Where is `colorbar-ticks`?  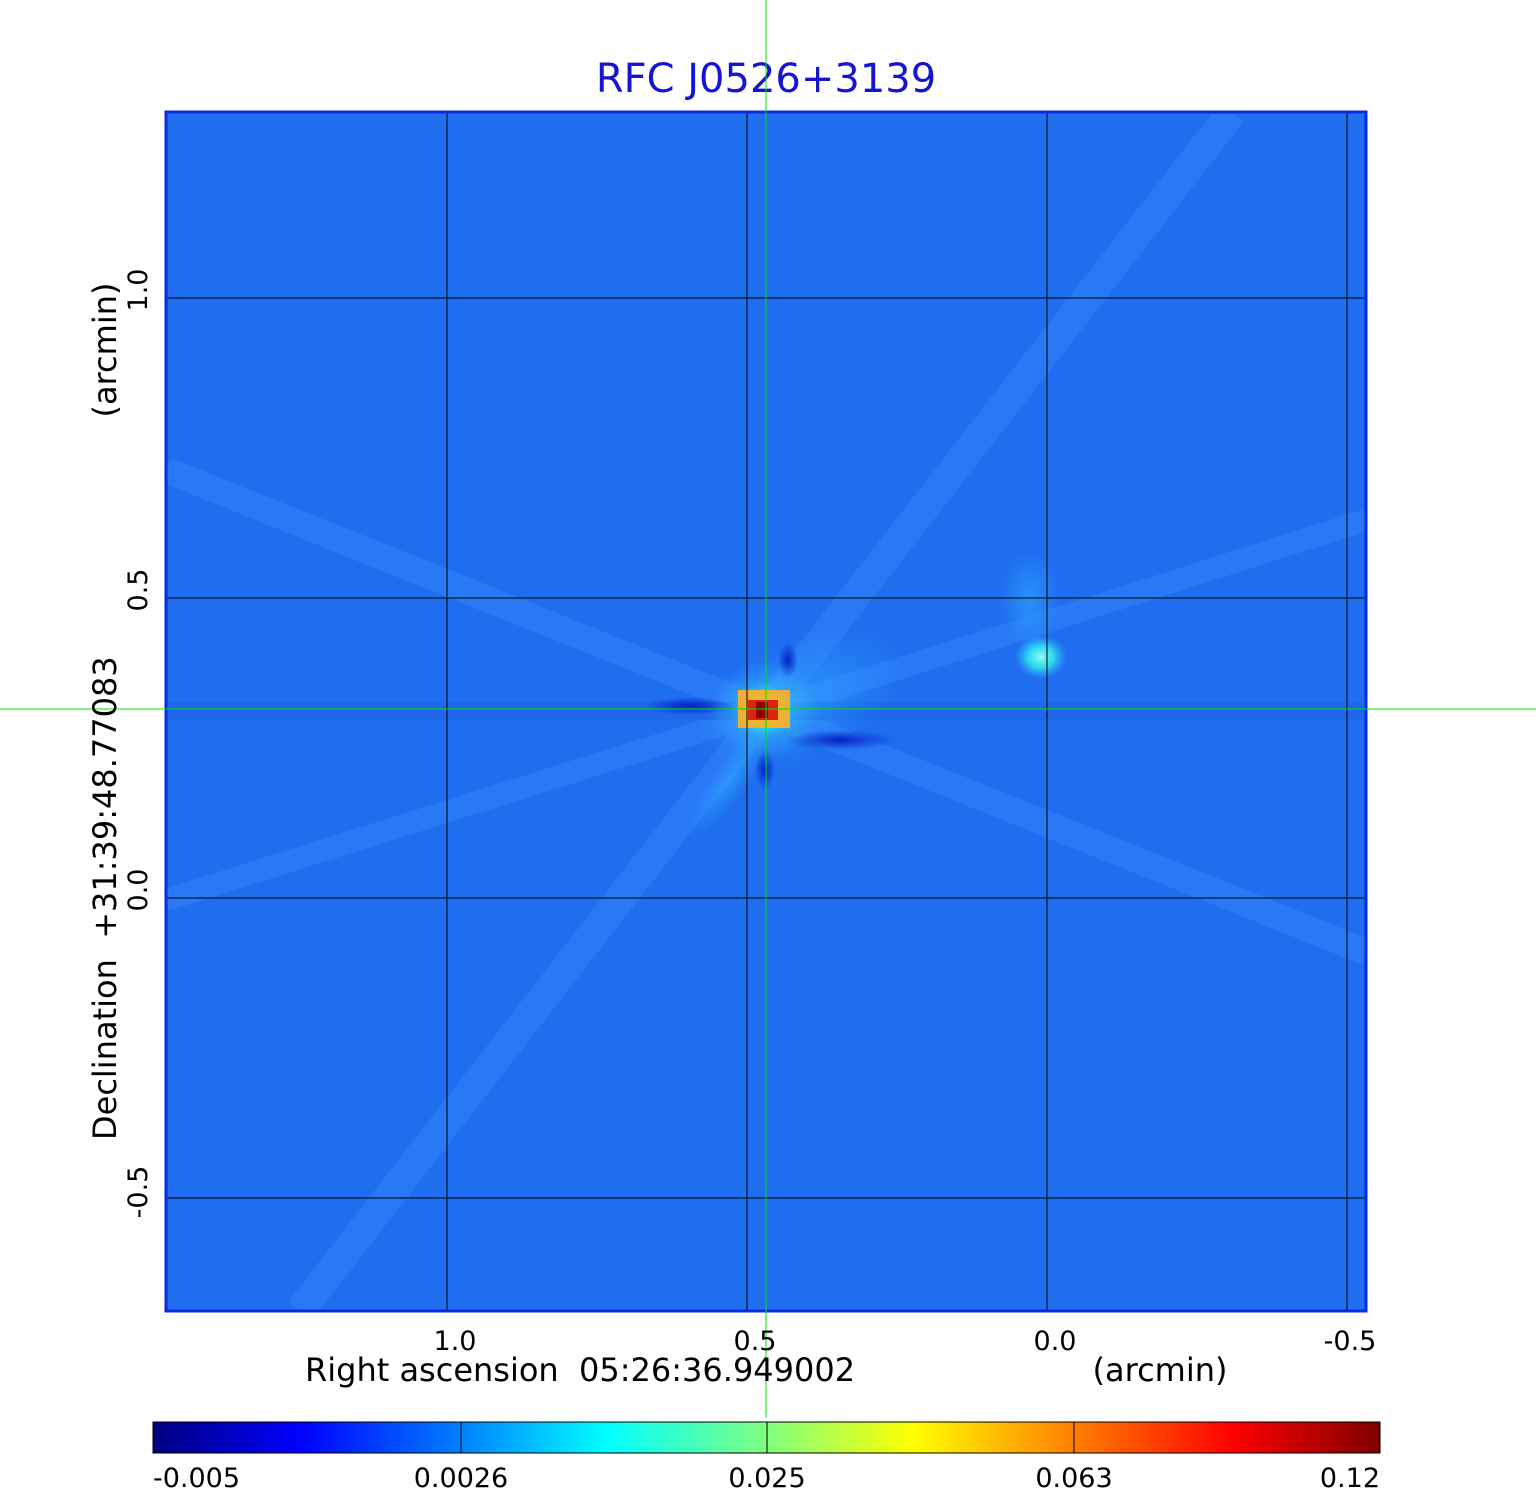 colorbar-ticks is located at coordinates (767, 1437).